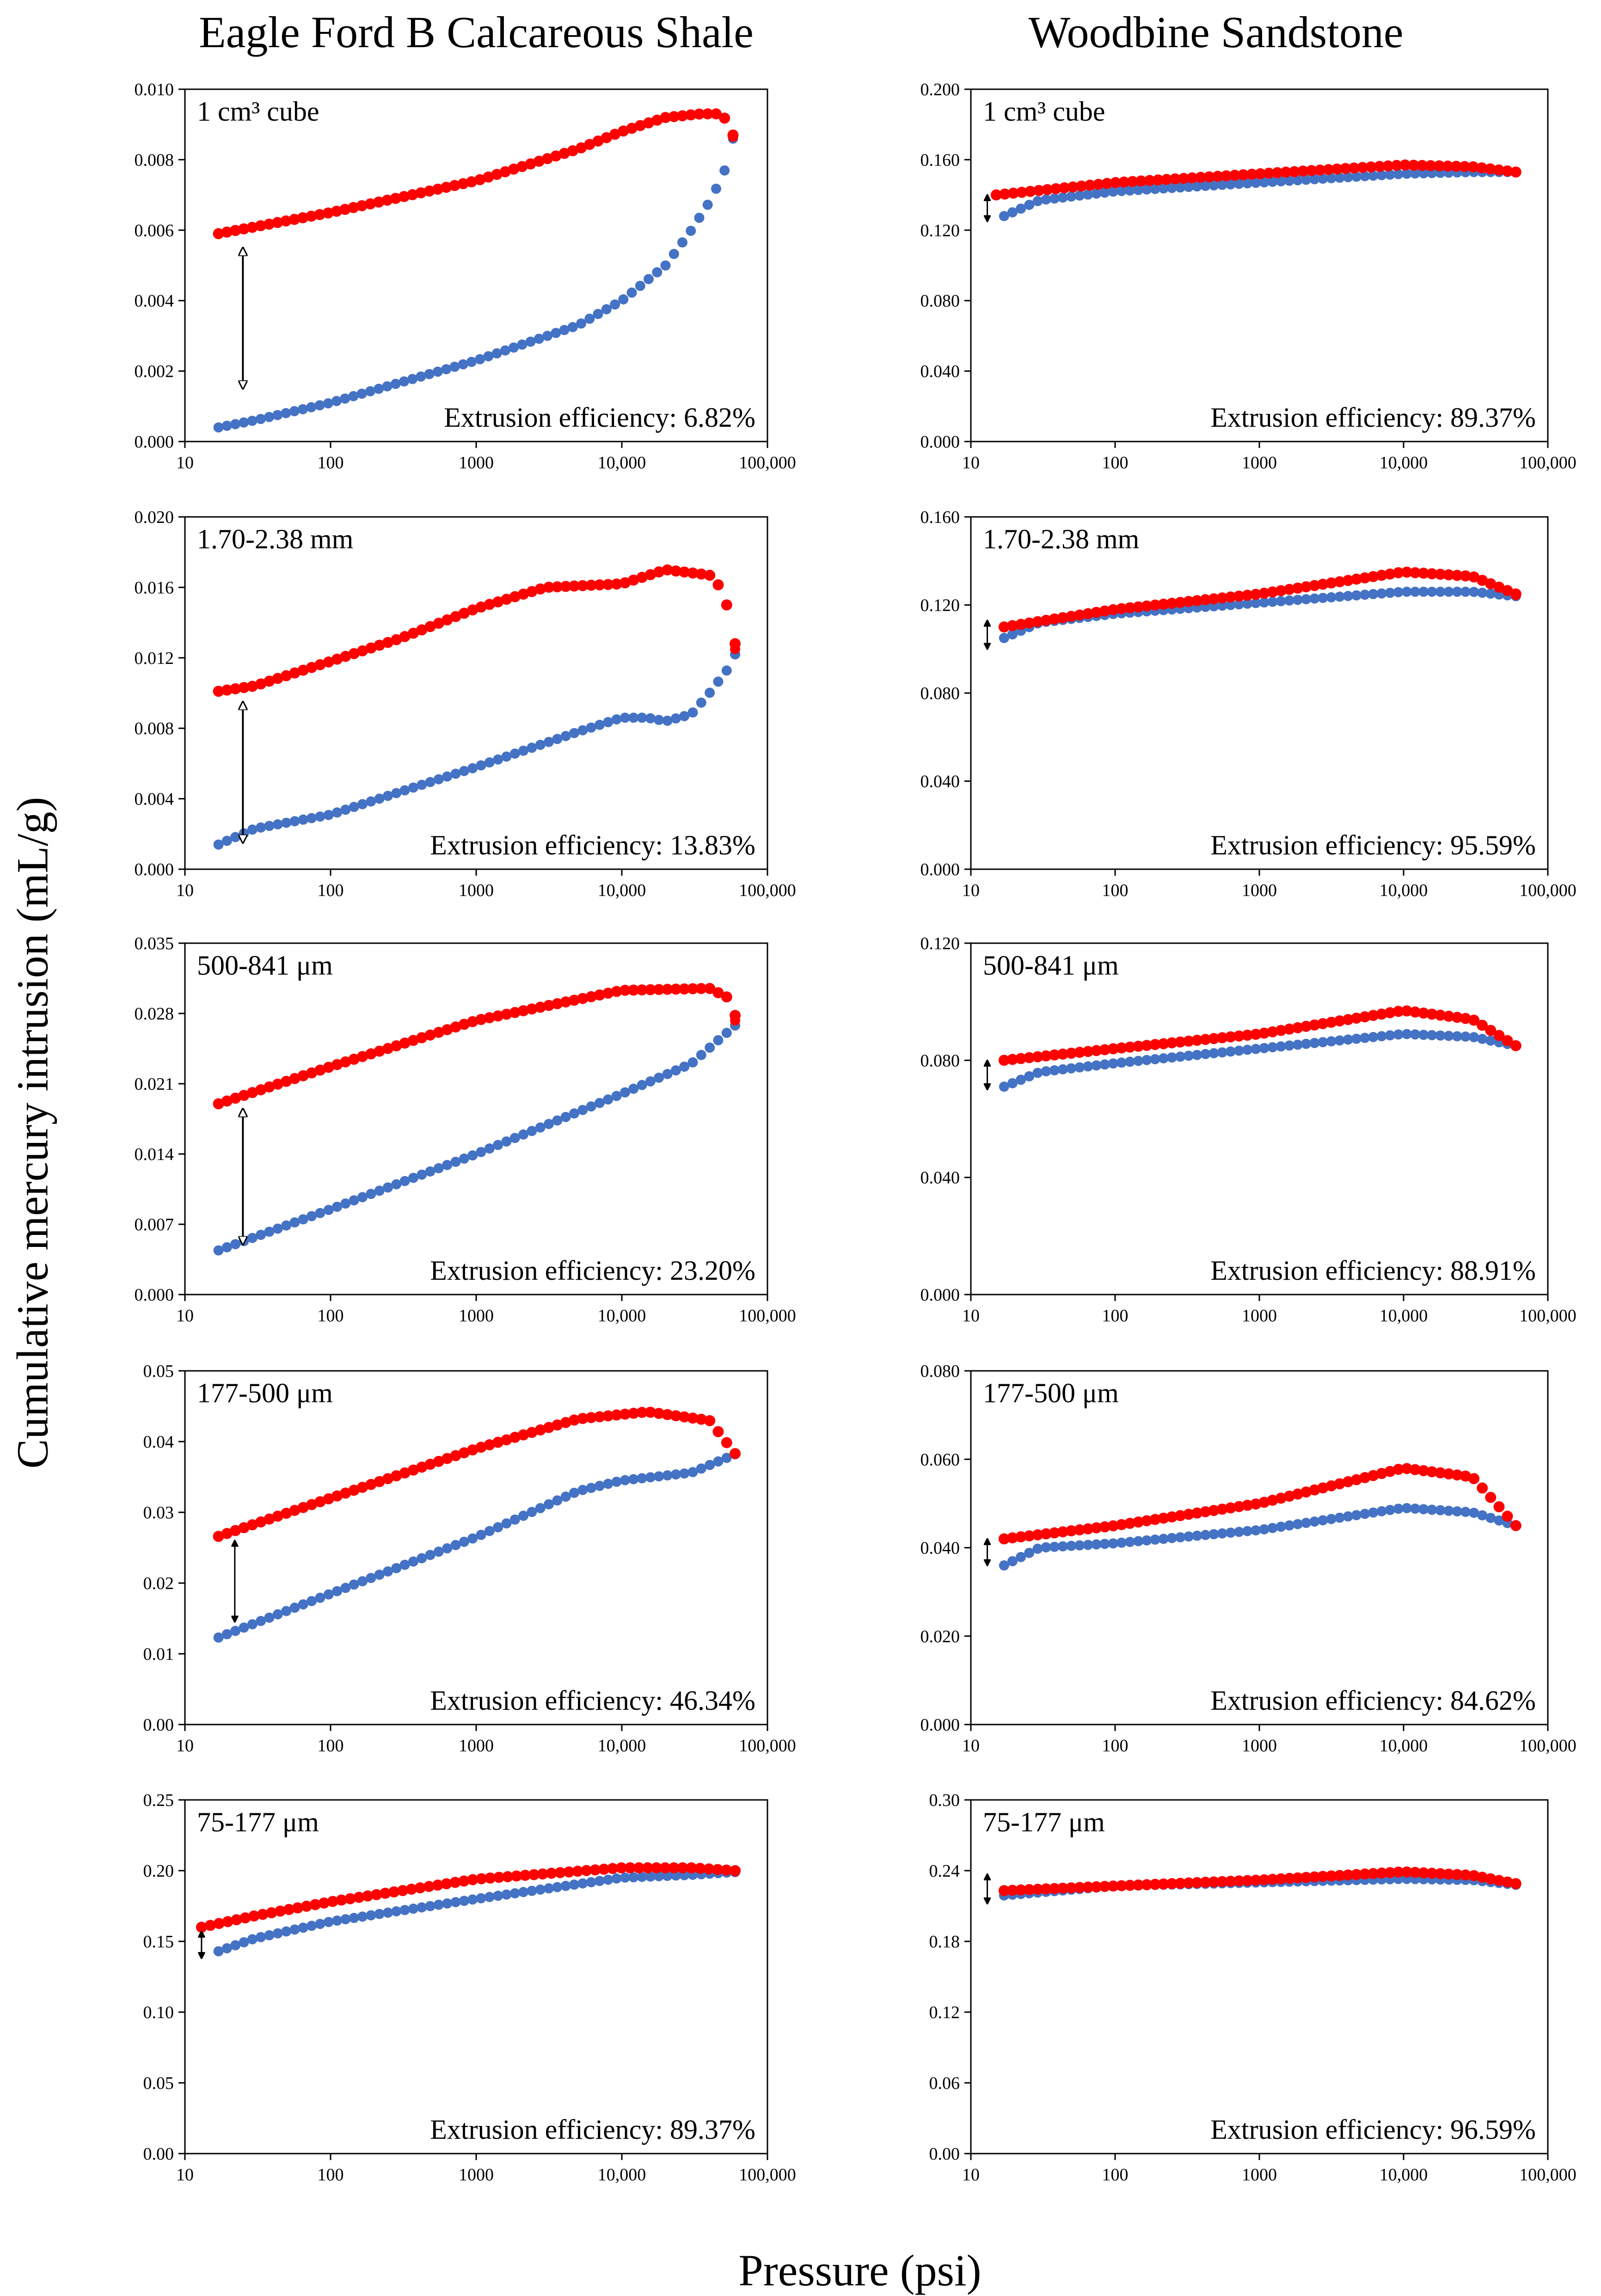  Describe the element at coordinates (154, 301) in the screenshot. I see `y-tick-label: 0.004` at that location.